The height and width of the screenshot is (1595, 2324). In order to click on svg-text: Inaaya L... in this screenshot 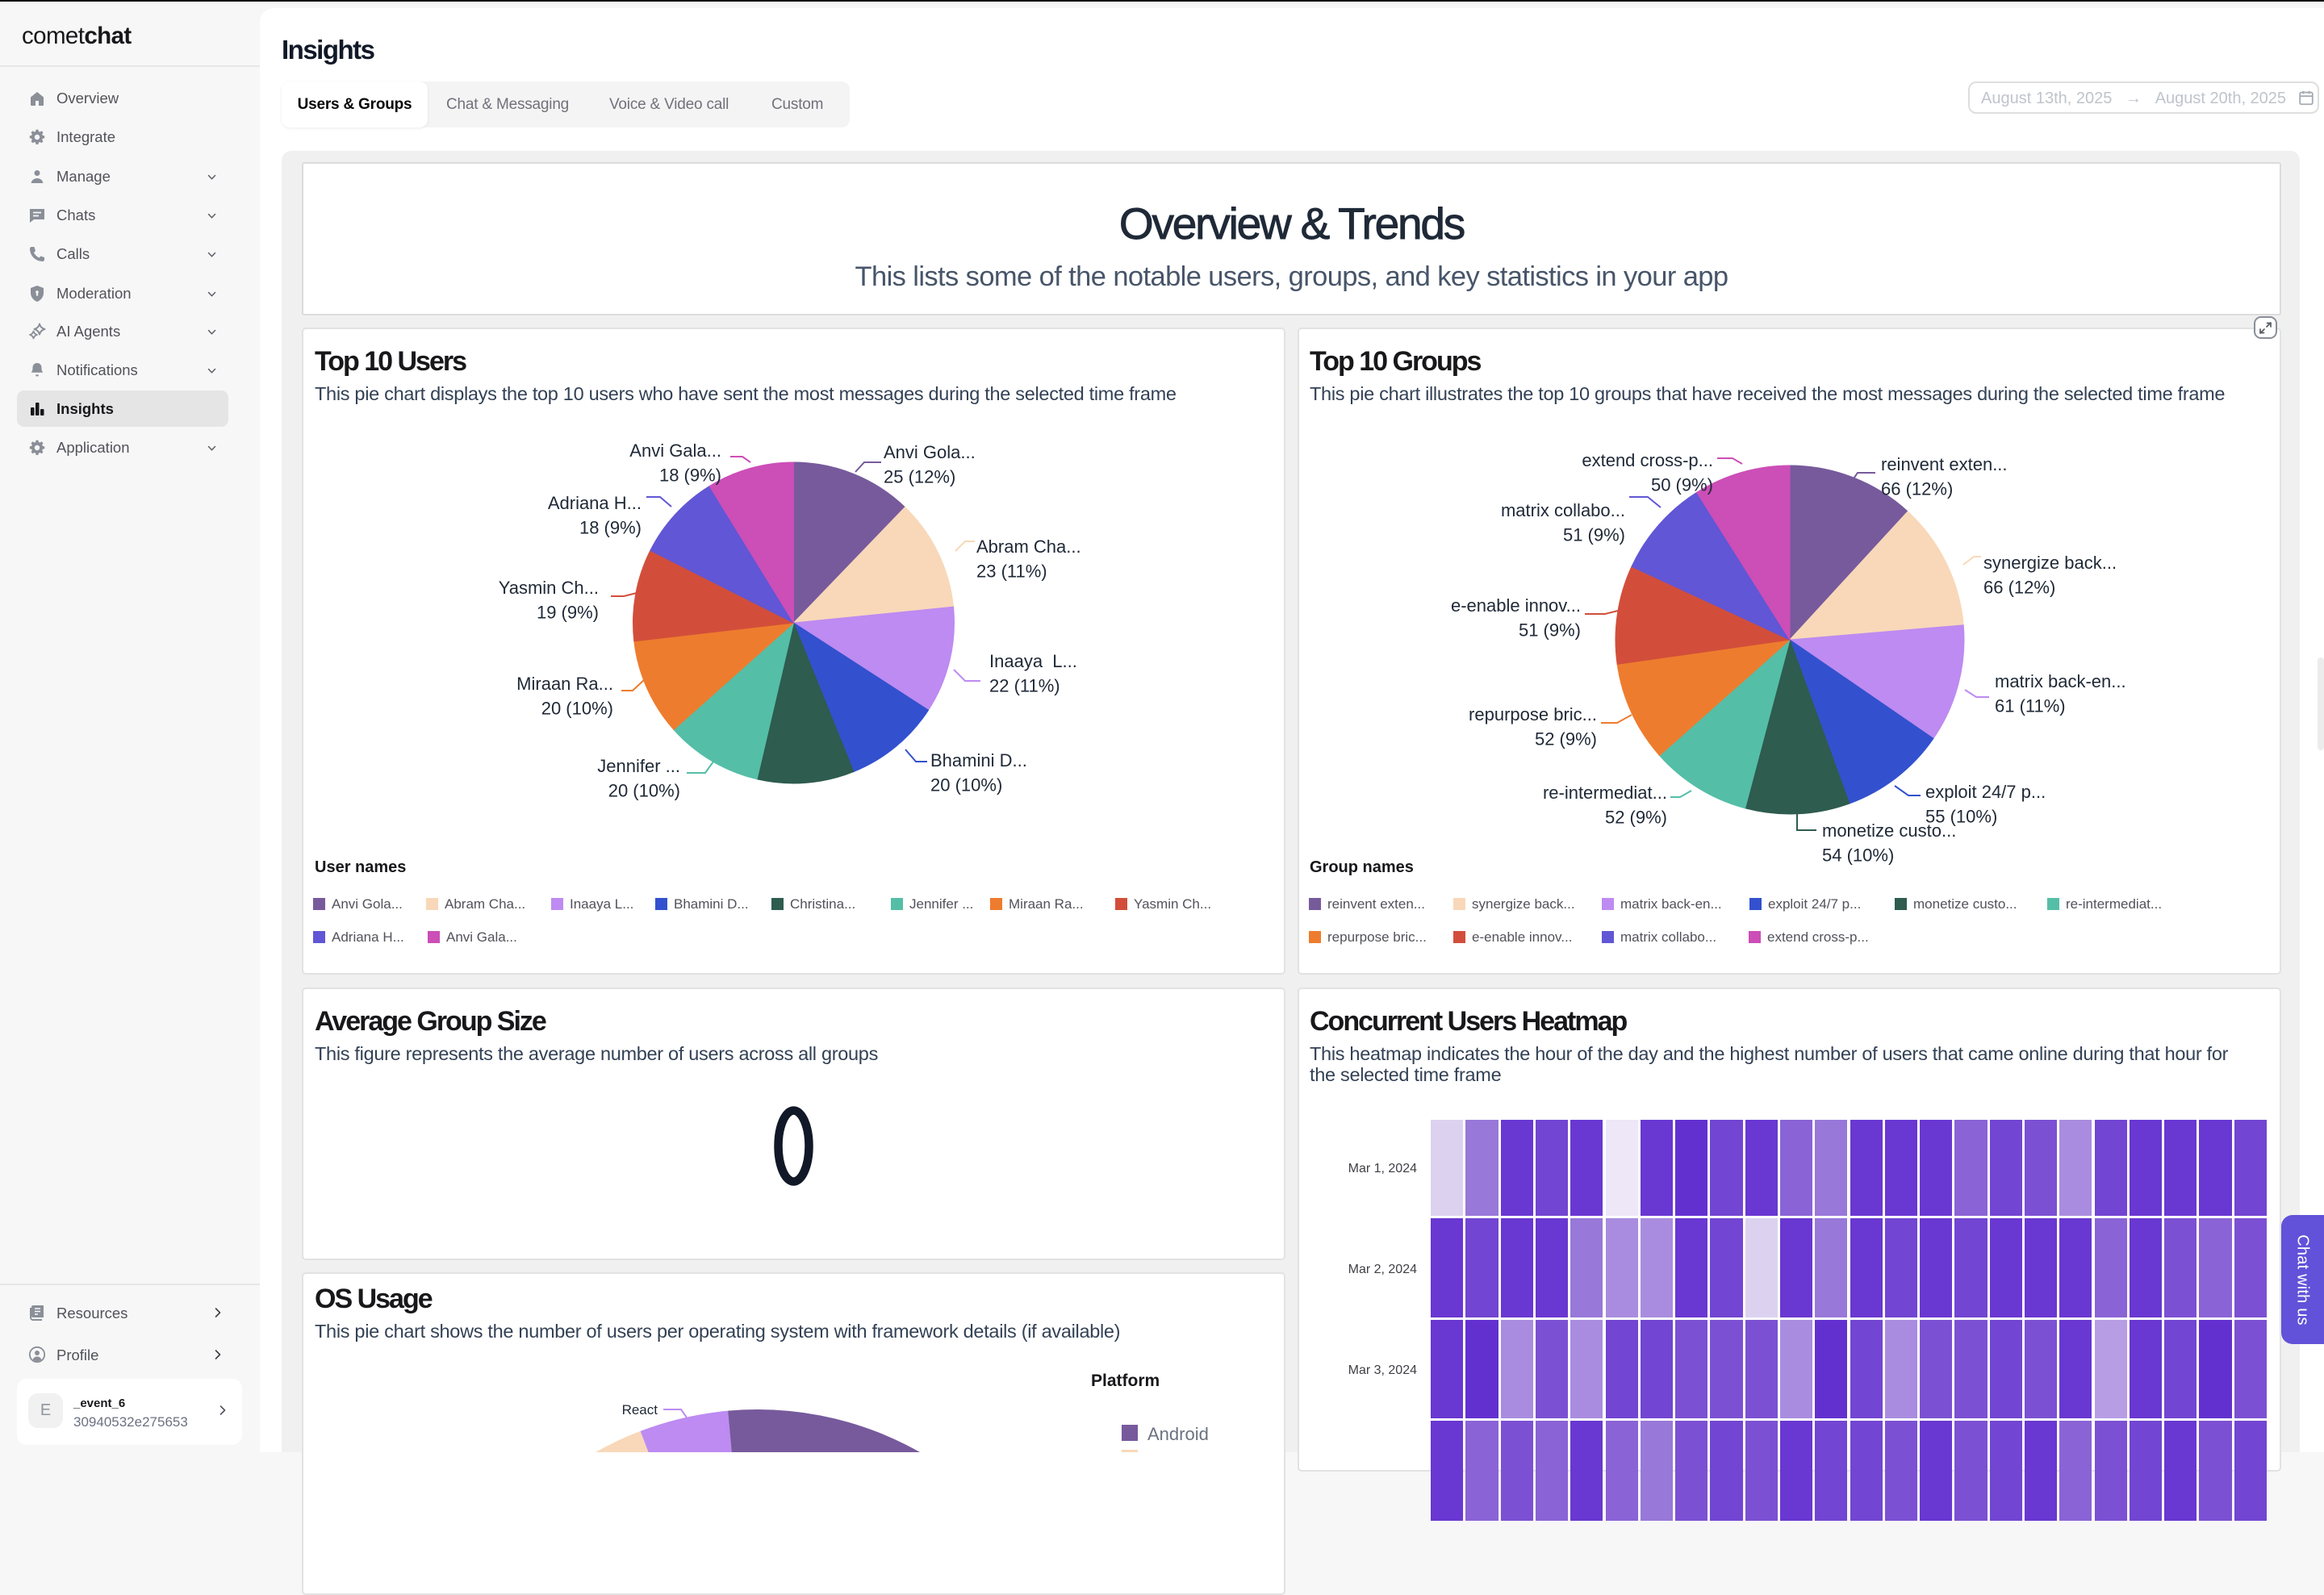, I will do `click(1033, 661)`.